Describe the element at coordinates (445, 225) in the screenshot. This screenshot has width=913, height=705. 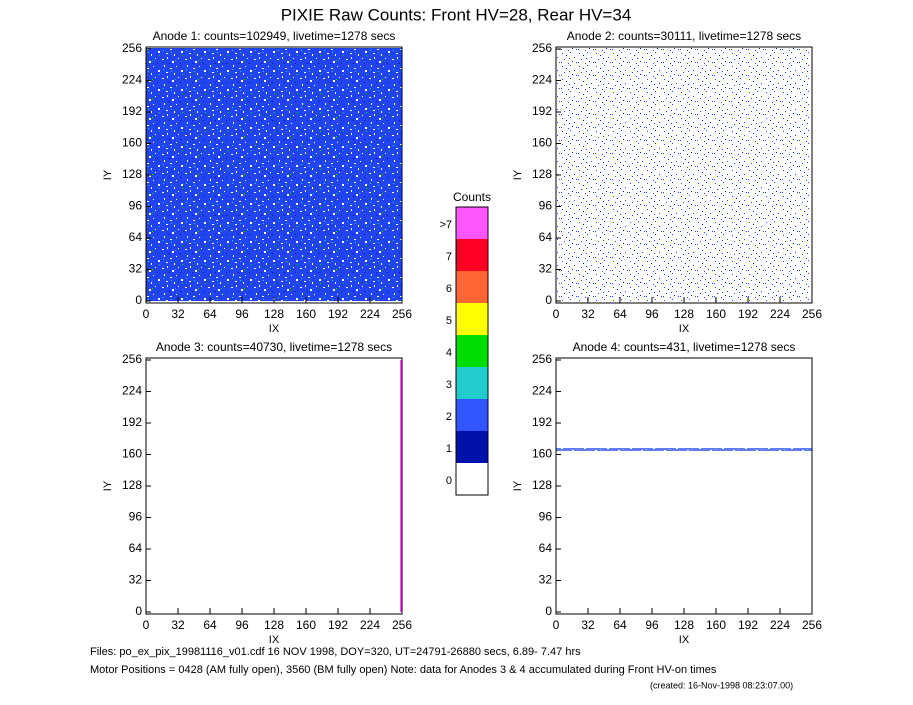
I see `colorbar-label: >7` at that location.